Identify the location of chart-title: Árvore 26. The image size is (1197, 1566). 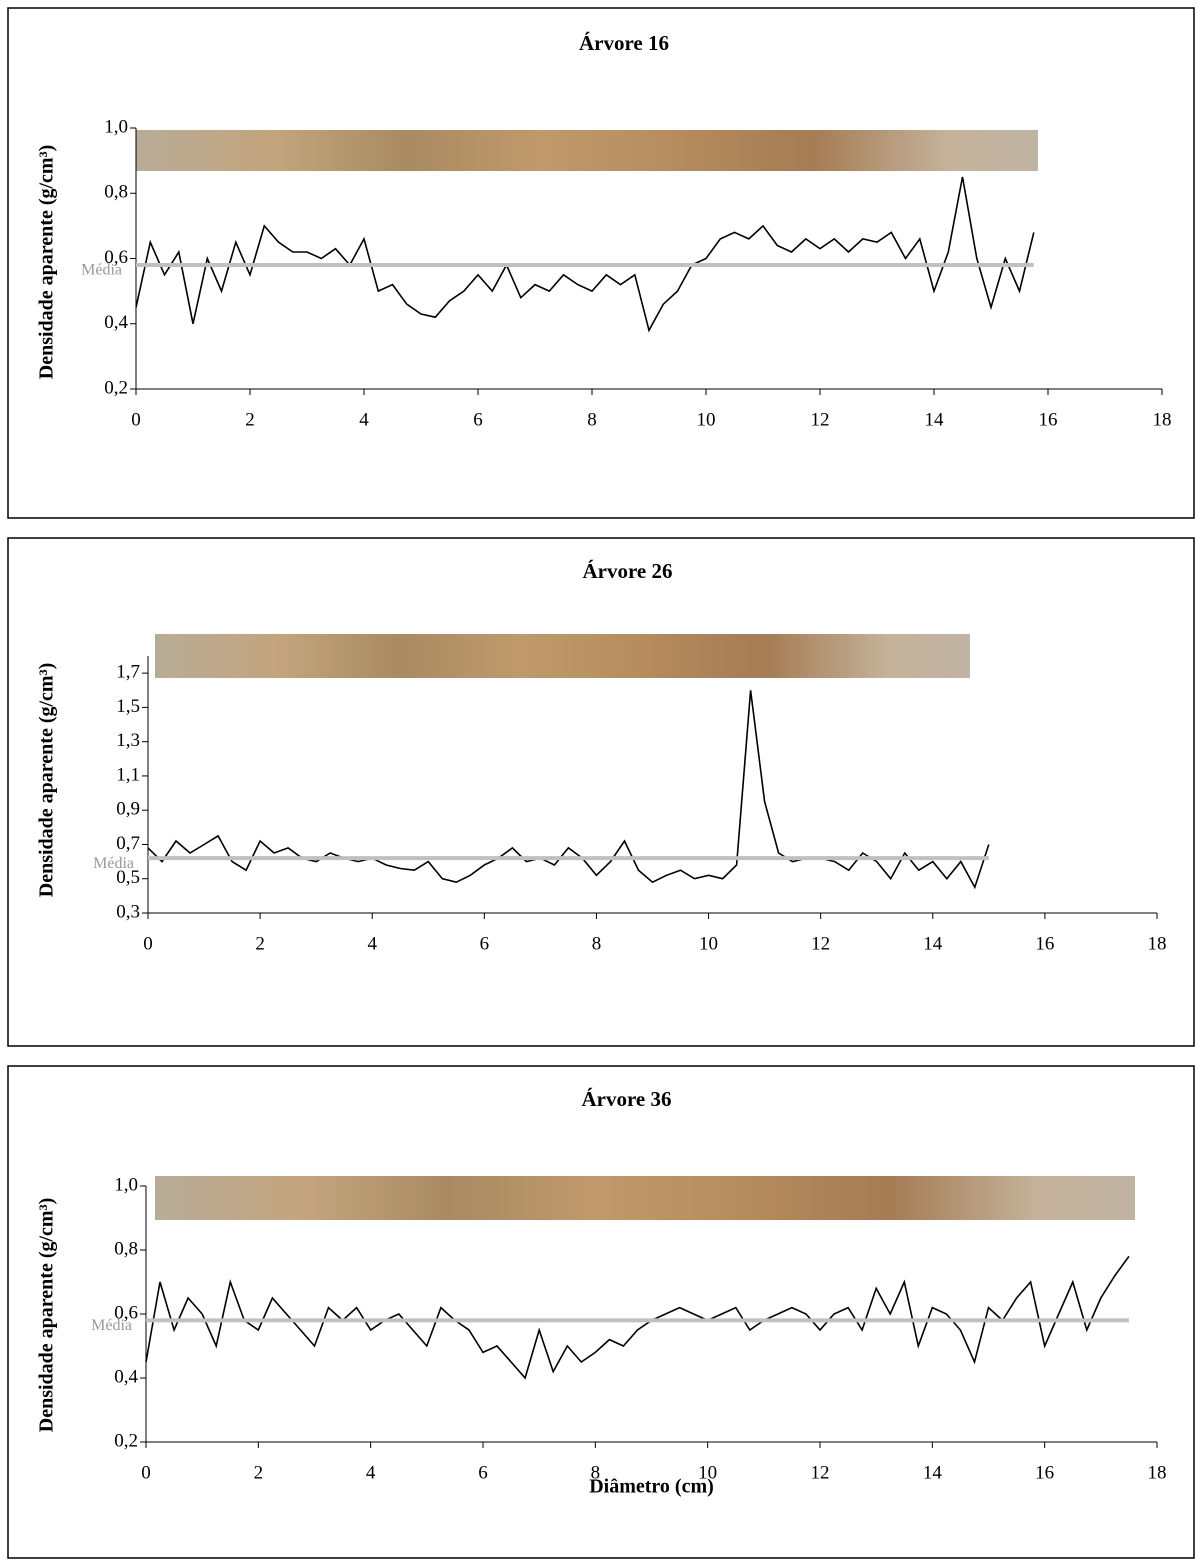
(628, 571).